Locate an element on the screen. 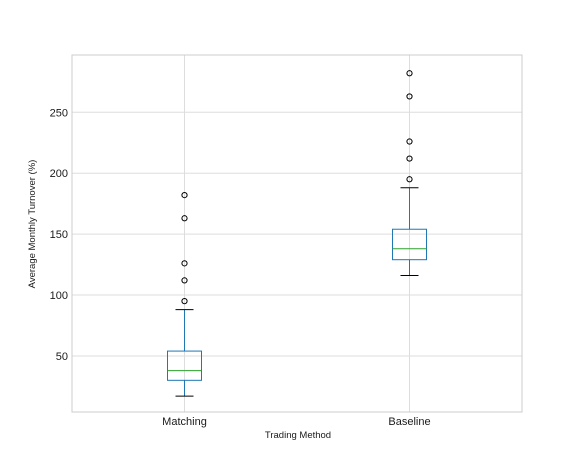  y-tick-label: 250 is located at coordinates (59, 113).